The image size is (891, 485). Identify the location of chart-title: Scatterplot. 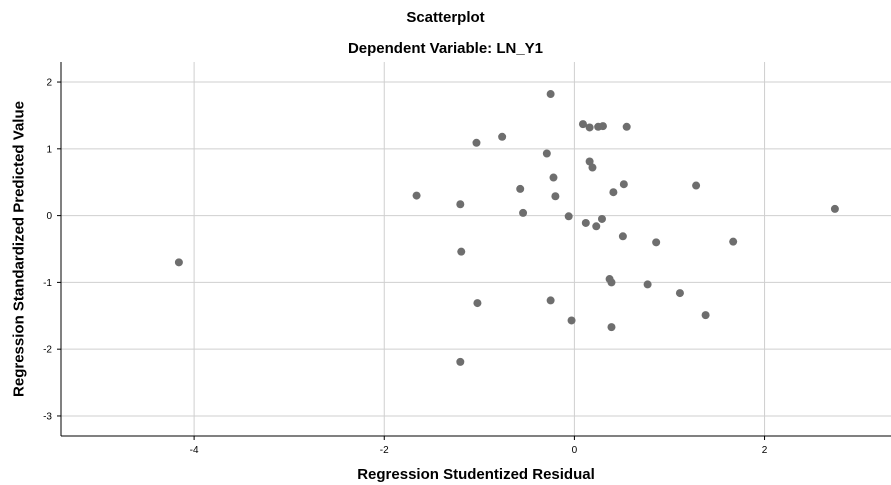
(445, 17).